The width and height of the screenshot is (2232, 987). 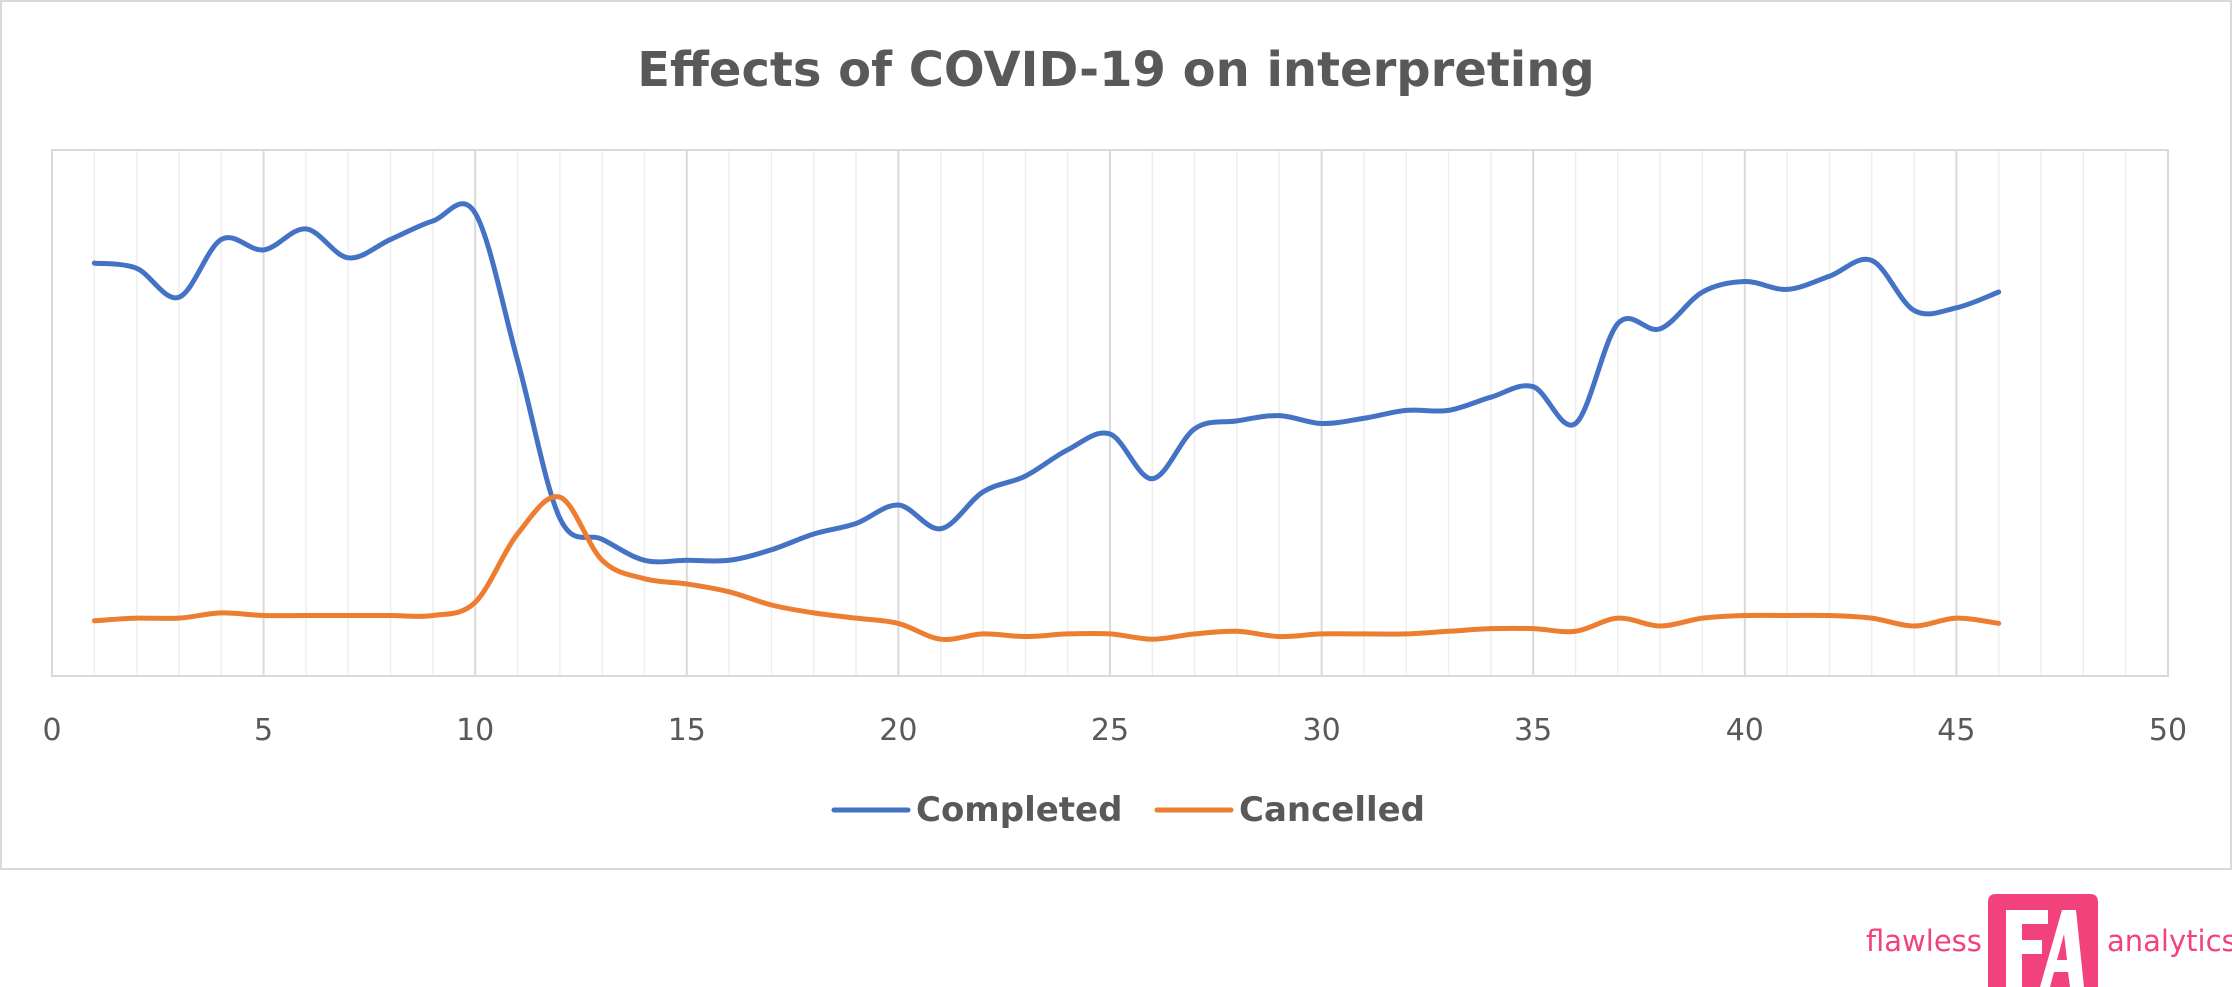 I want to click on brand-word-analytics: analytics, so click(x=2169, y=941).